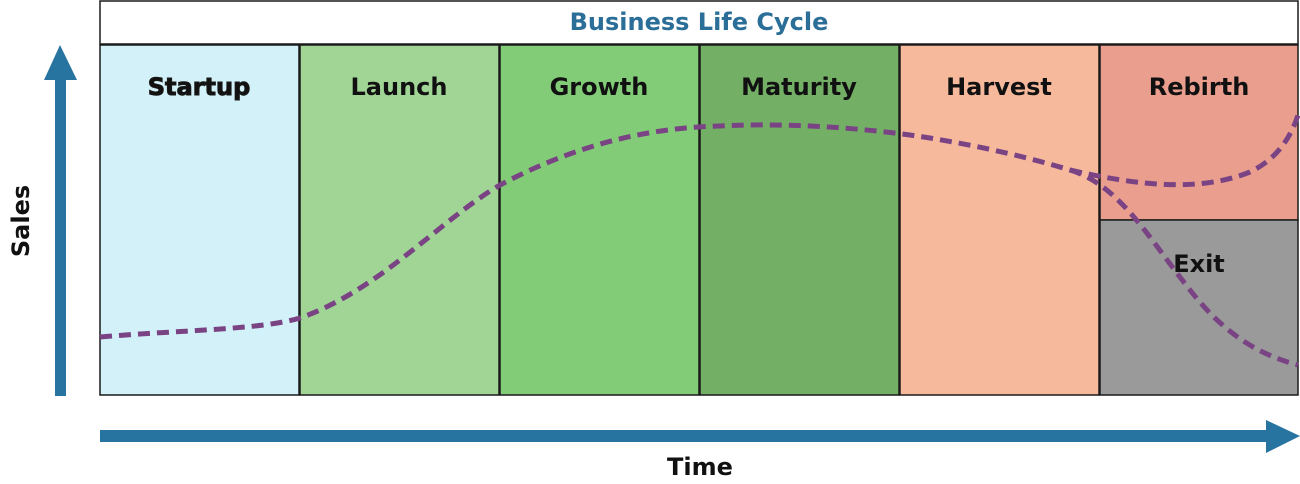 The width and height of the screenshot is (1300, 484). I want to click on stage-label-exit: Exit, so click(1199, 264).